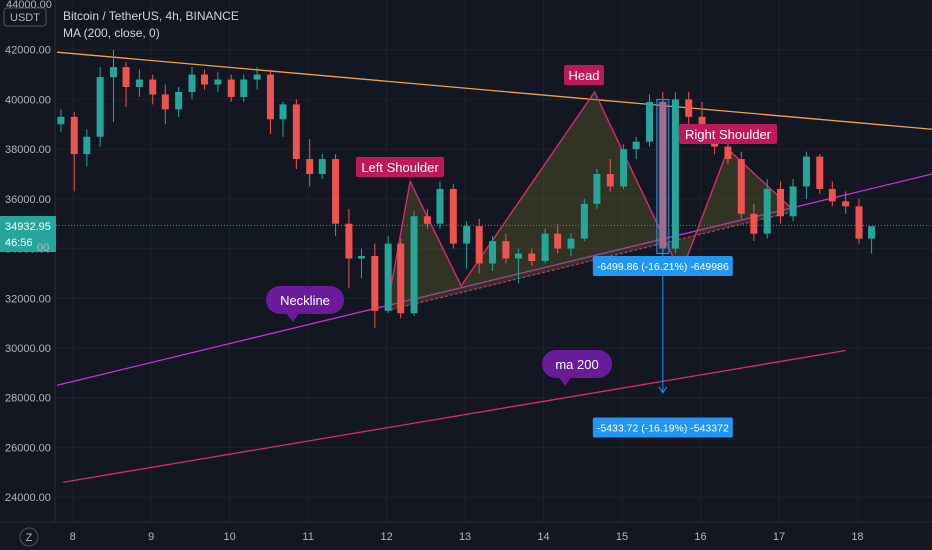  I want to click on indicator-legend: MA (200, close, 0), so click(111, 33).